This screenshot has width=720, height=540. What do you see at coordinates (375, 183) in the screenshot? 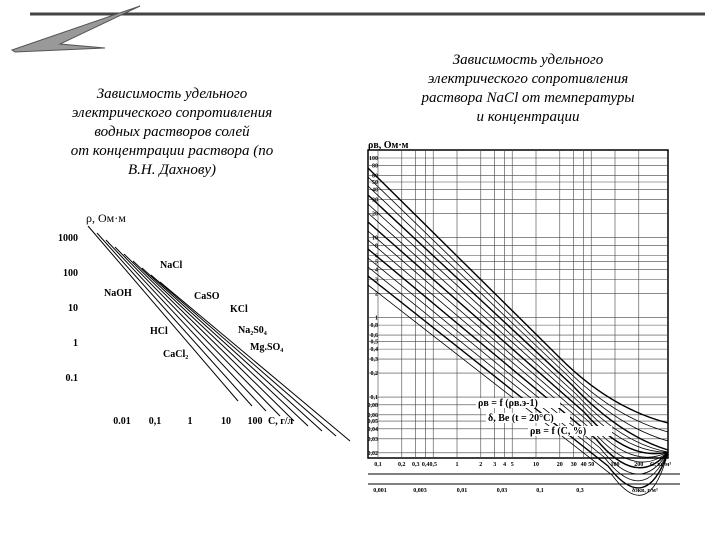
I see `y-tick-label: 50` at bounding box center [375, 183].